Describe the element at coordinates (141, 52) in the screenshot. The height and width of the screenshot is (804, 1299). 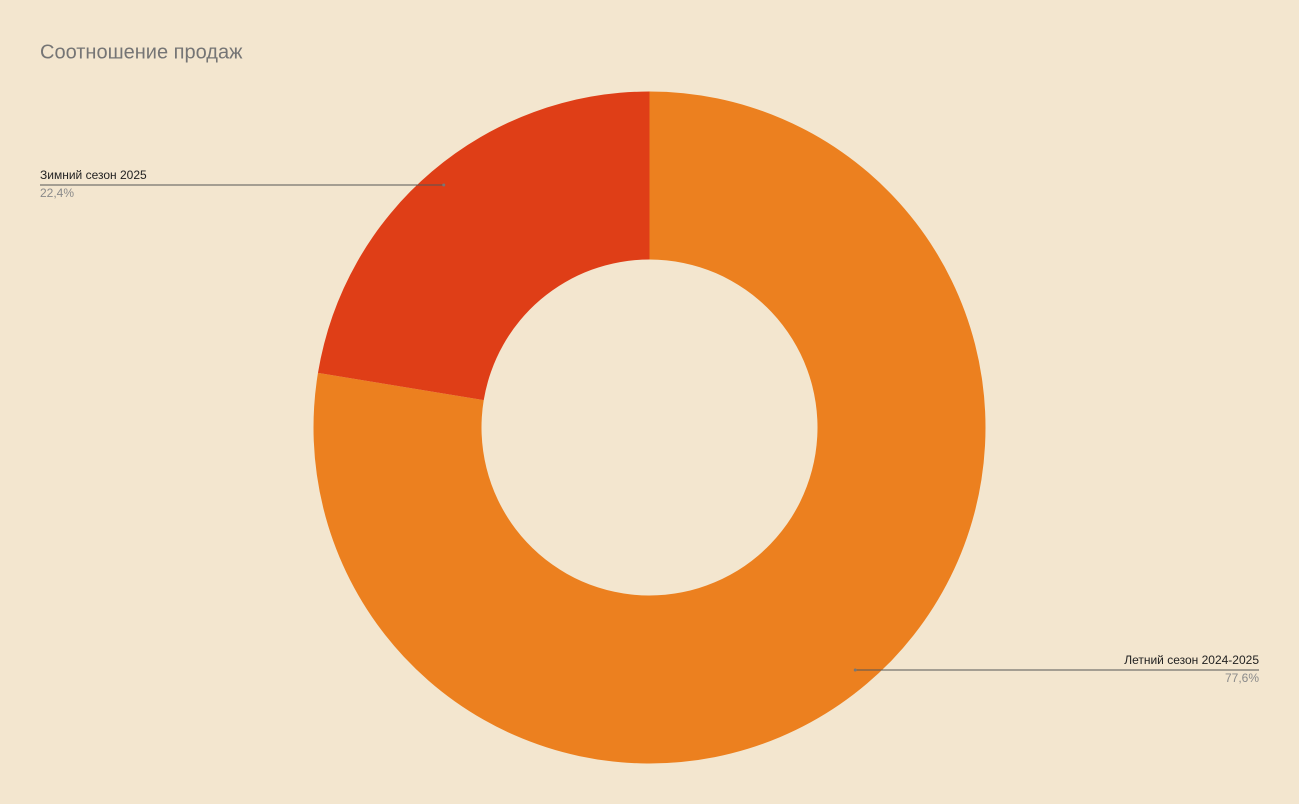
I see `chart-title: Соотношение продаж` at that location.